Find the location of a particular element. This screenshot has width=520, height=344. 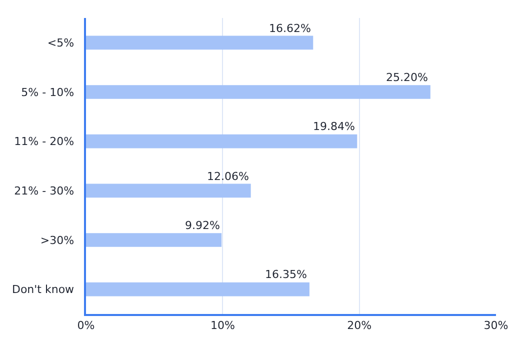

data-label: 16.62% is located at coordinates (290, 28).